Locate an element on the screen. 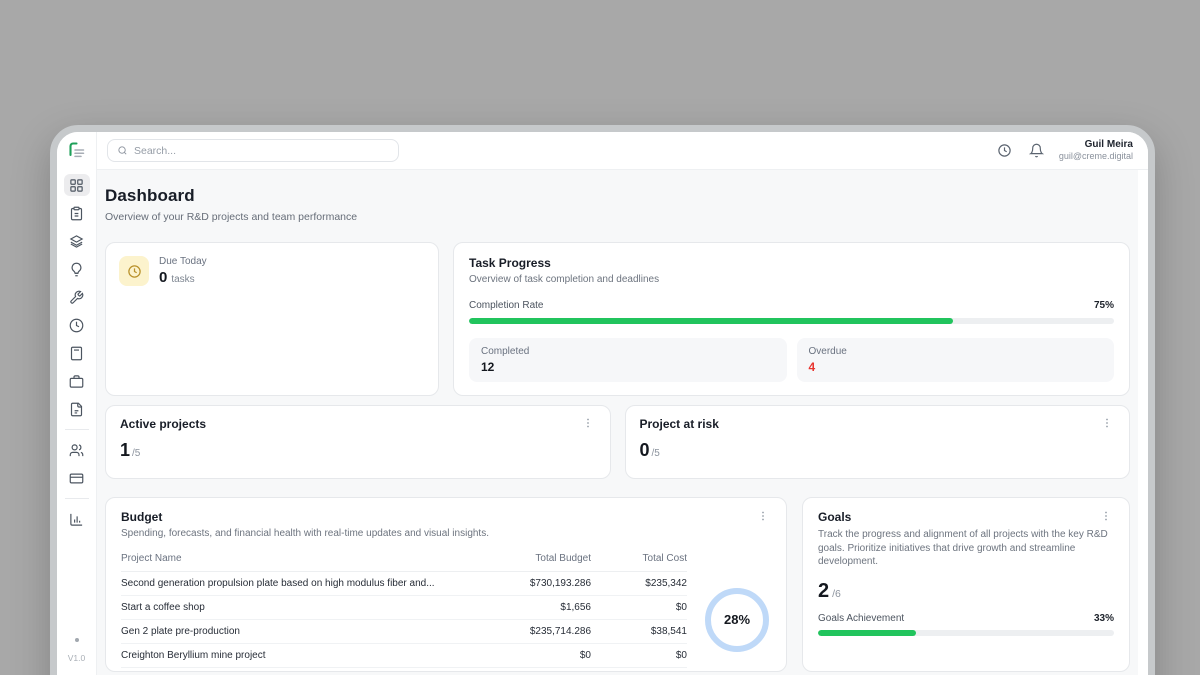  layers-icon is located at coordinates (76, 241).